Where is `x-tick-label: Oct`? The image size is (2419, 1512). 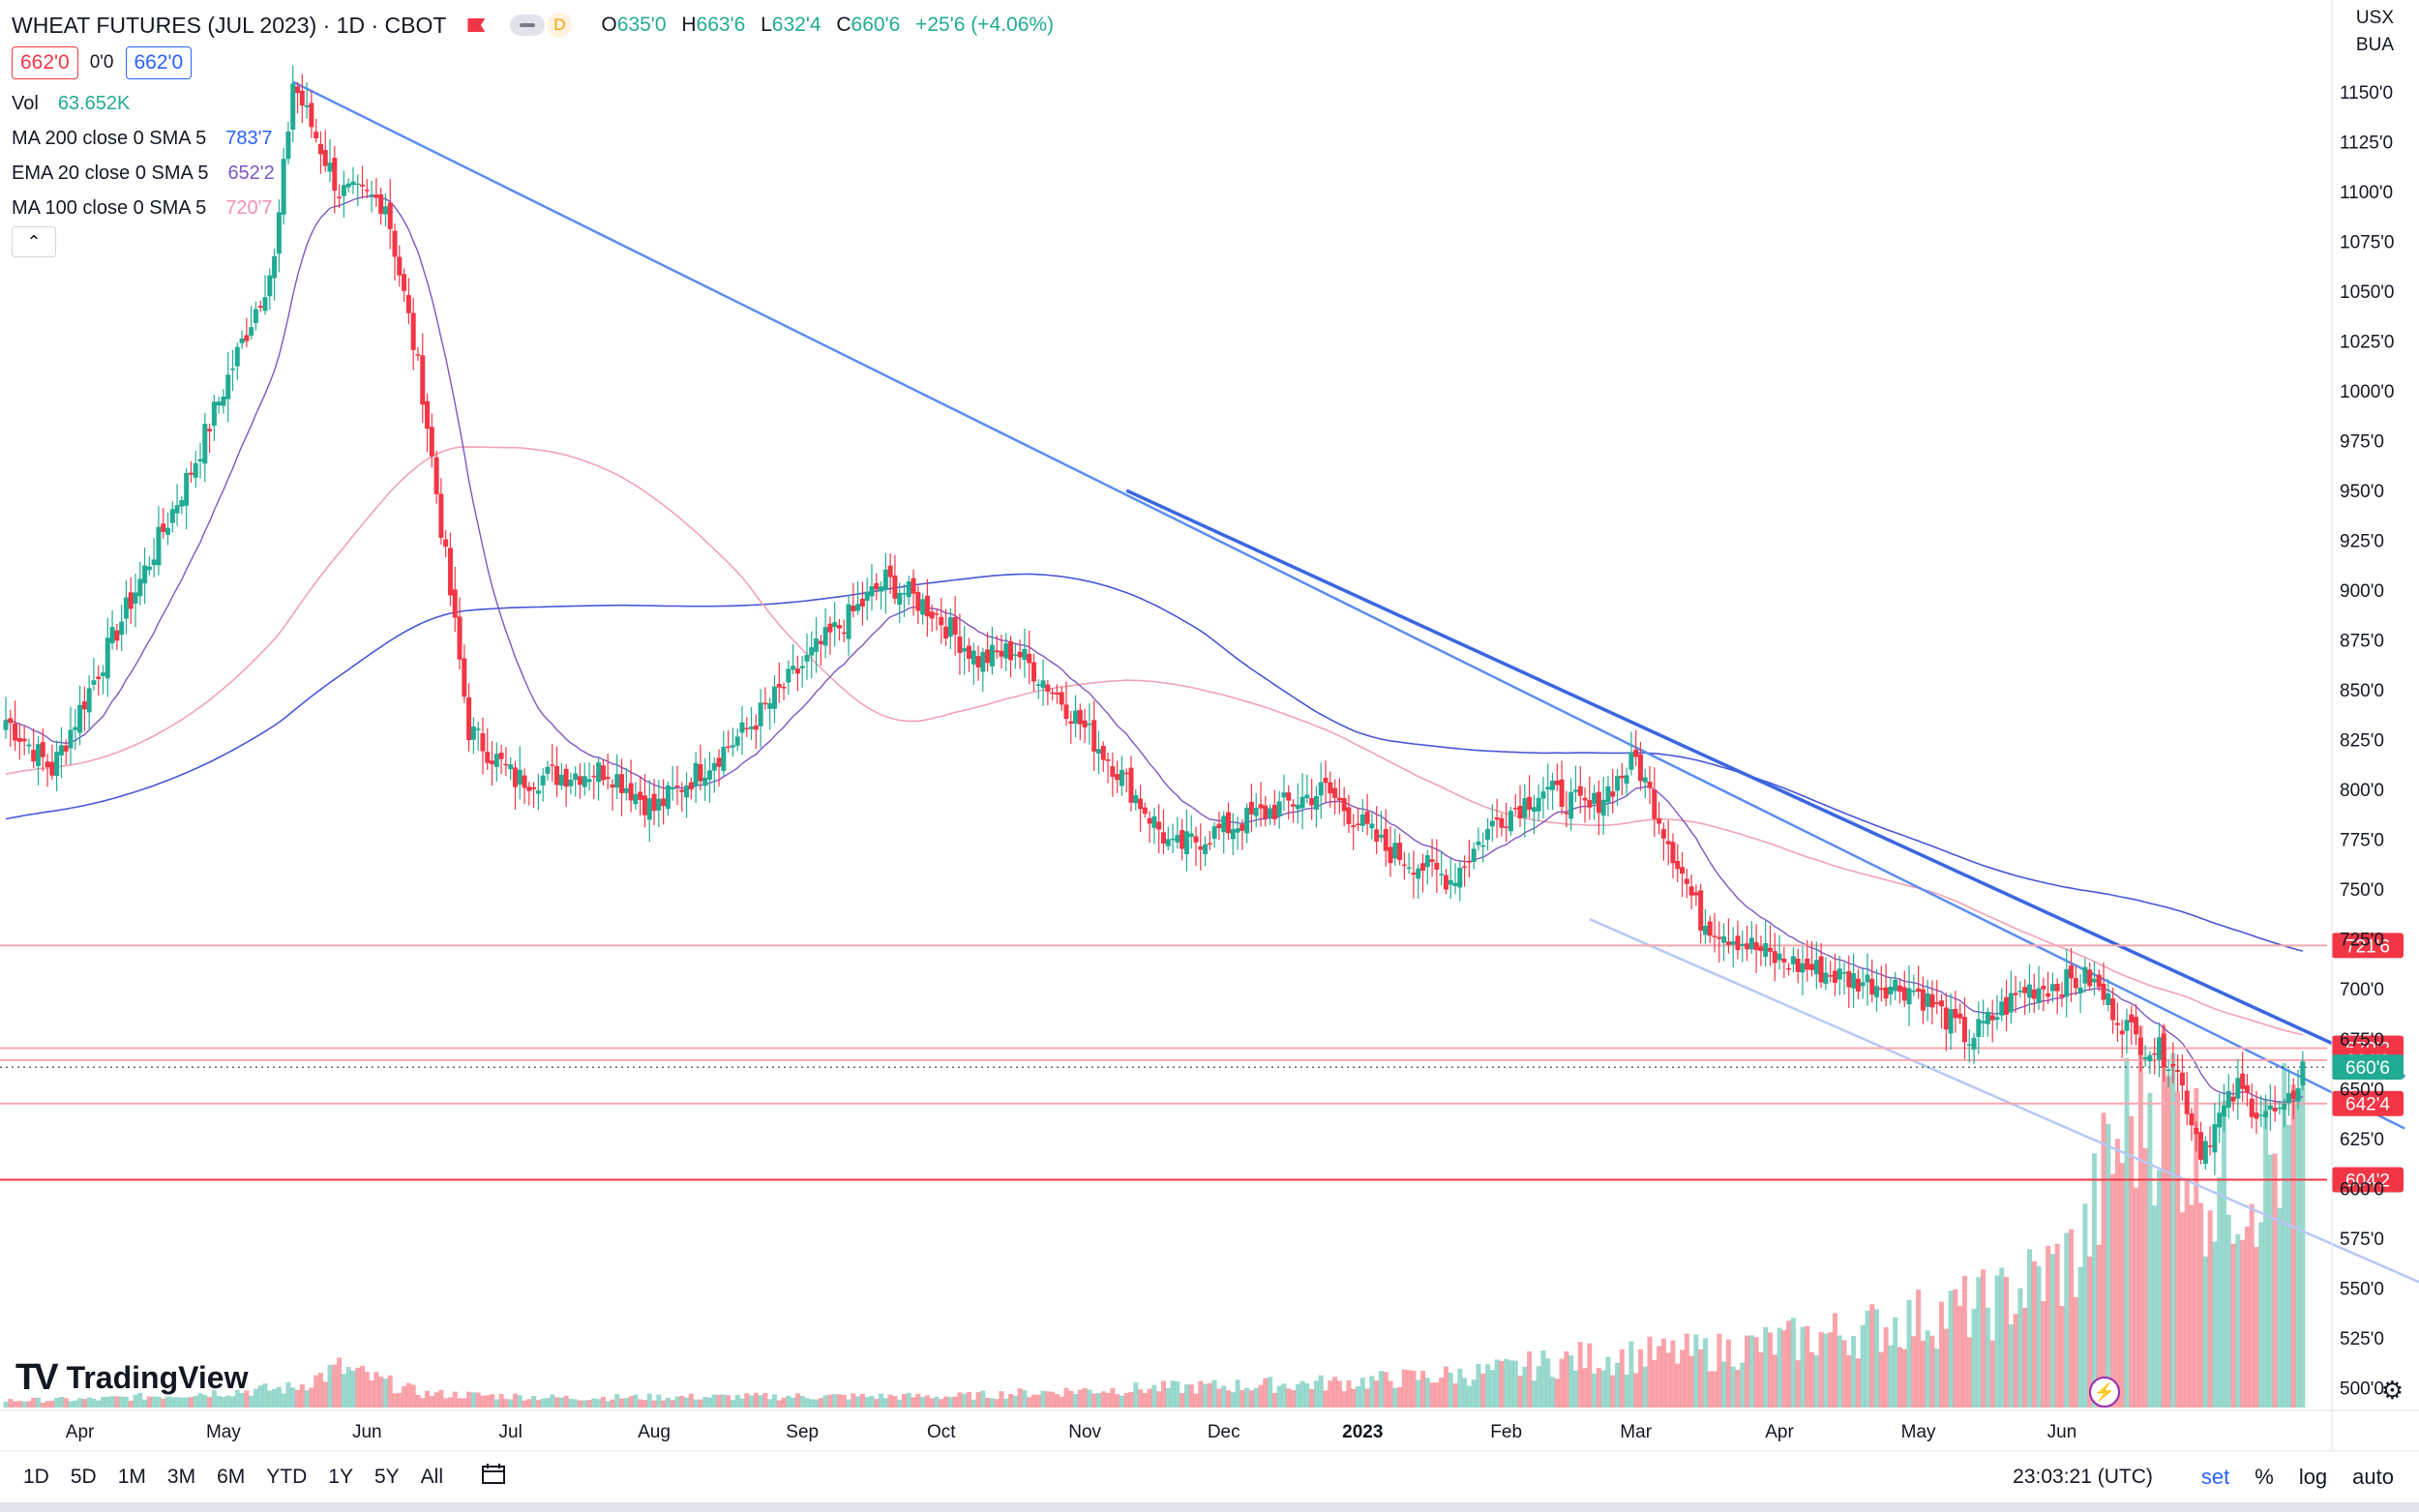
x-tick-label: Oct is located at coordinates (942, 1432).